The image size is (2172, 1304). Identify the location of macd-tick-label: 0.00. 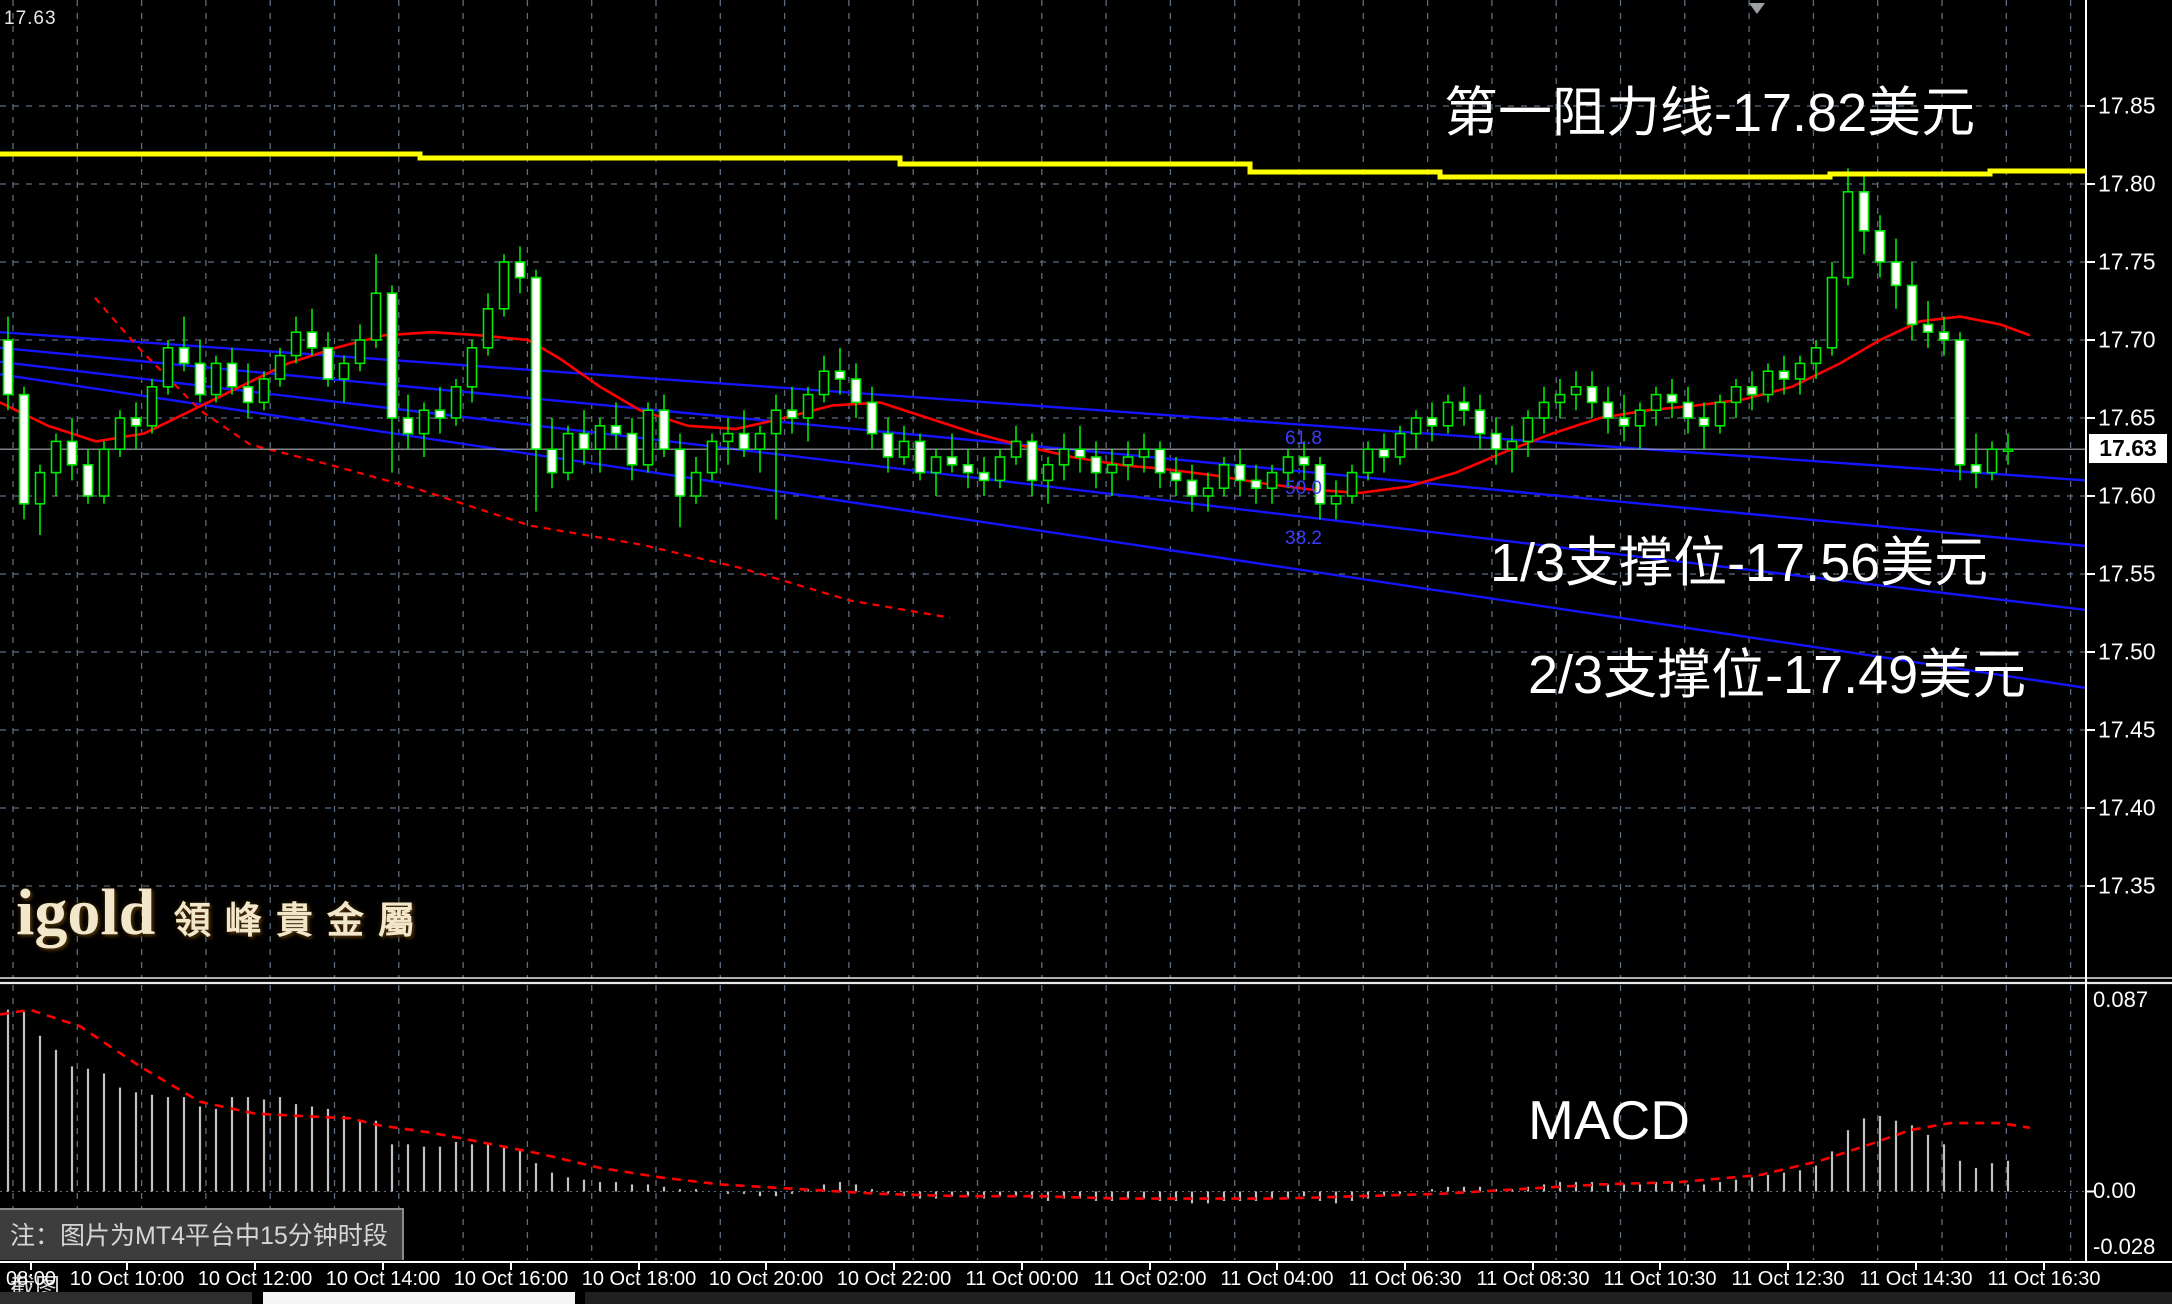
(2114, 1190).